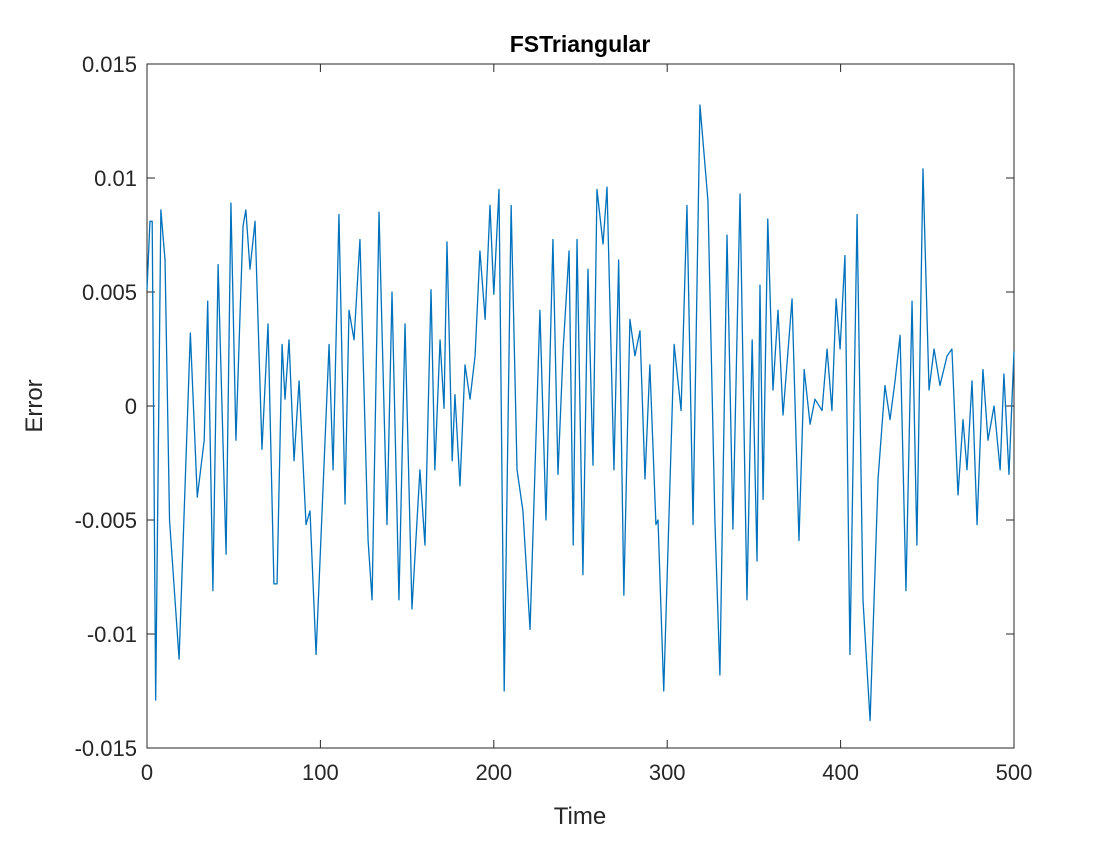 The width and height of the screenshot is (1120, 845). I want to click on y-tick-label: -0.015, so click(106, 748).